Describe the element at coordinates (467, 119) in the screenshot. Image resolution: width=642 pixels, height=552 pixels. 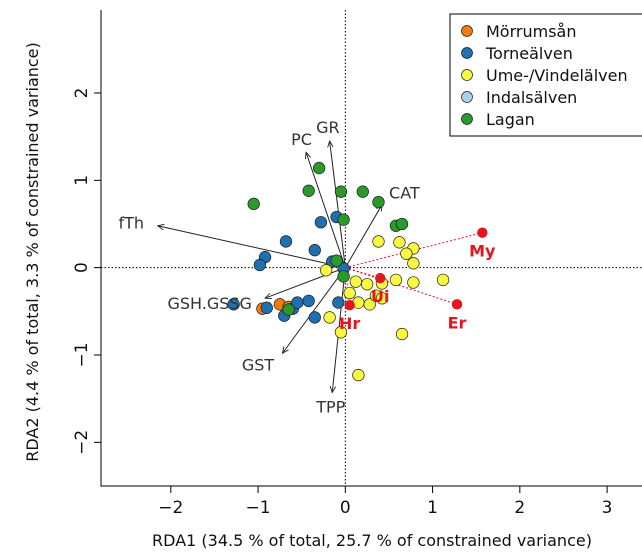
I see `legend-marker-lagan` at that location.